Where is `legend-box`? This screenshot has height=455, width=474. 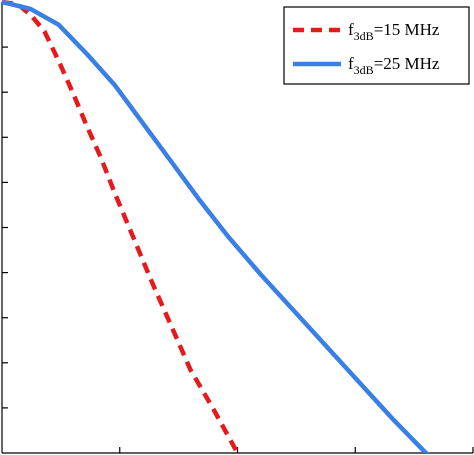 legend-box is located at coordinates (376, 45).